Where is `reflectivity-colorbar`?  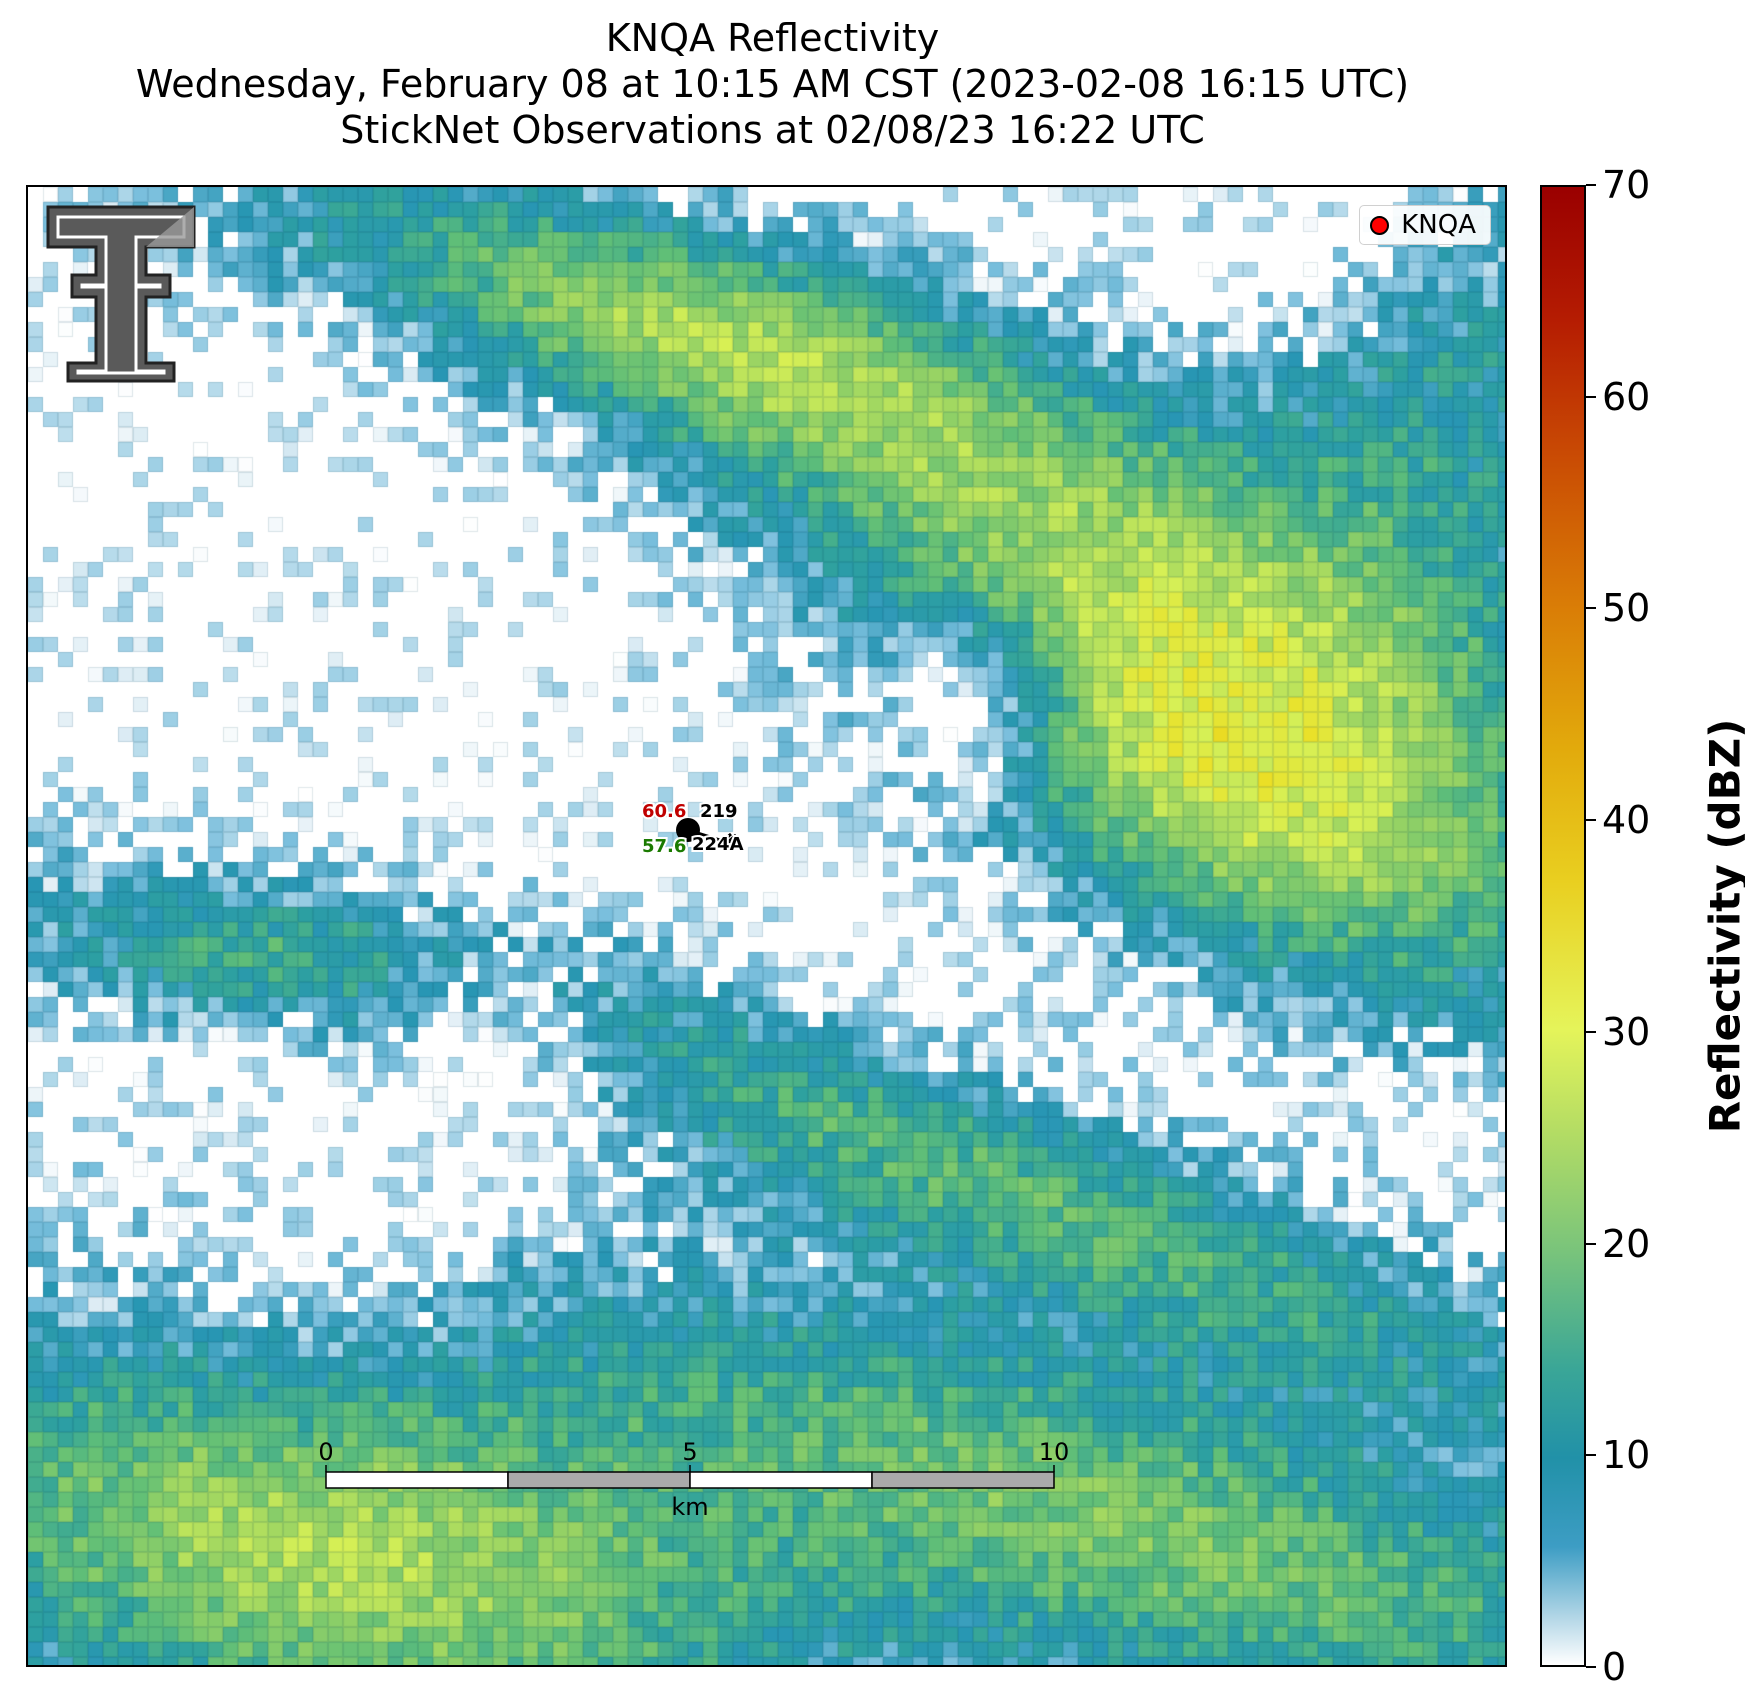 reflectivity-colorbar is located at coordinates (1563, 926).